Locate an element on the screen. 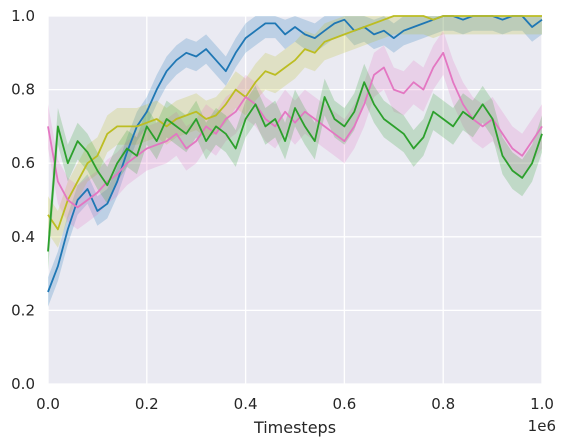 The width and height of the screenshot is (565, 447). y-tick-label: 0.2 is located at coordinates (23, 310).